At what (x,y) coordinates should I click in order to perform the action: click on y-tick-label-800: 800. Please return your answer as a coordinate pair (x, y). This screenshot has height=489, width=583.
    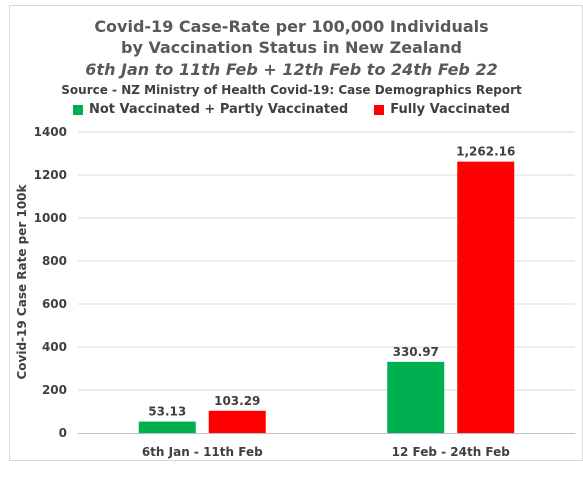
    Looking at the image, I should click on (54, 261).